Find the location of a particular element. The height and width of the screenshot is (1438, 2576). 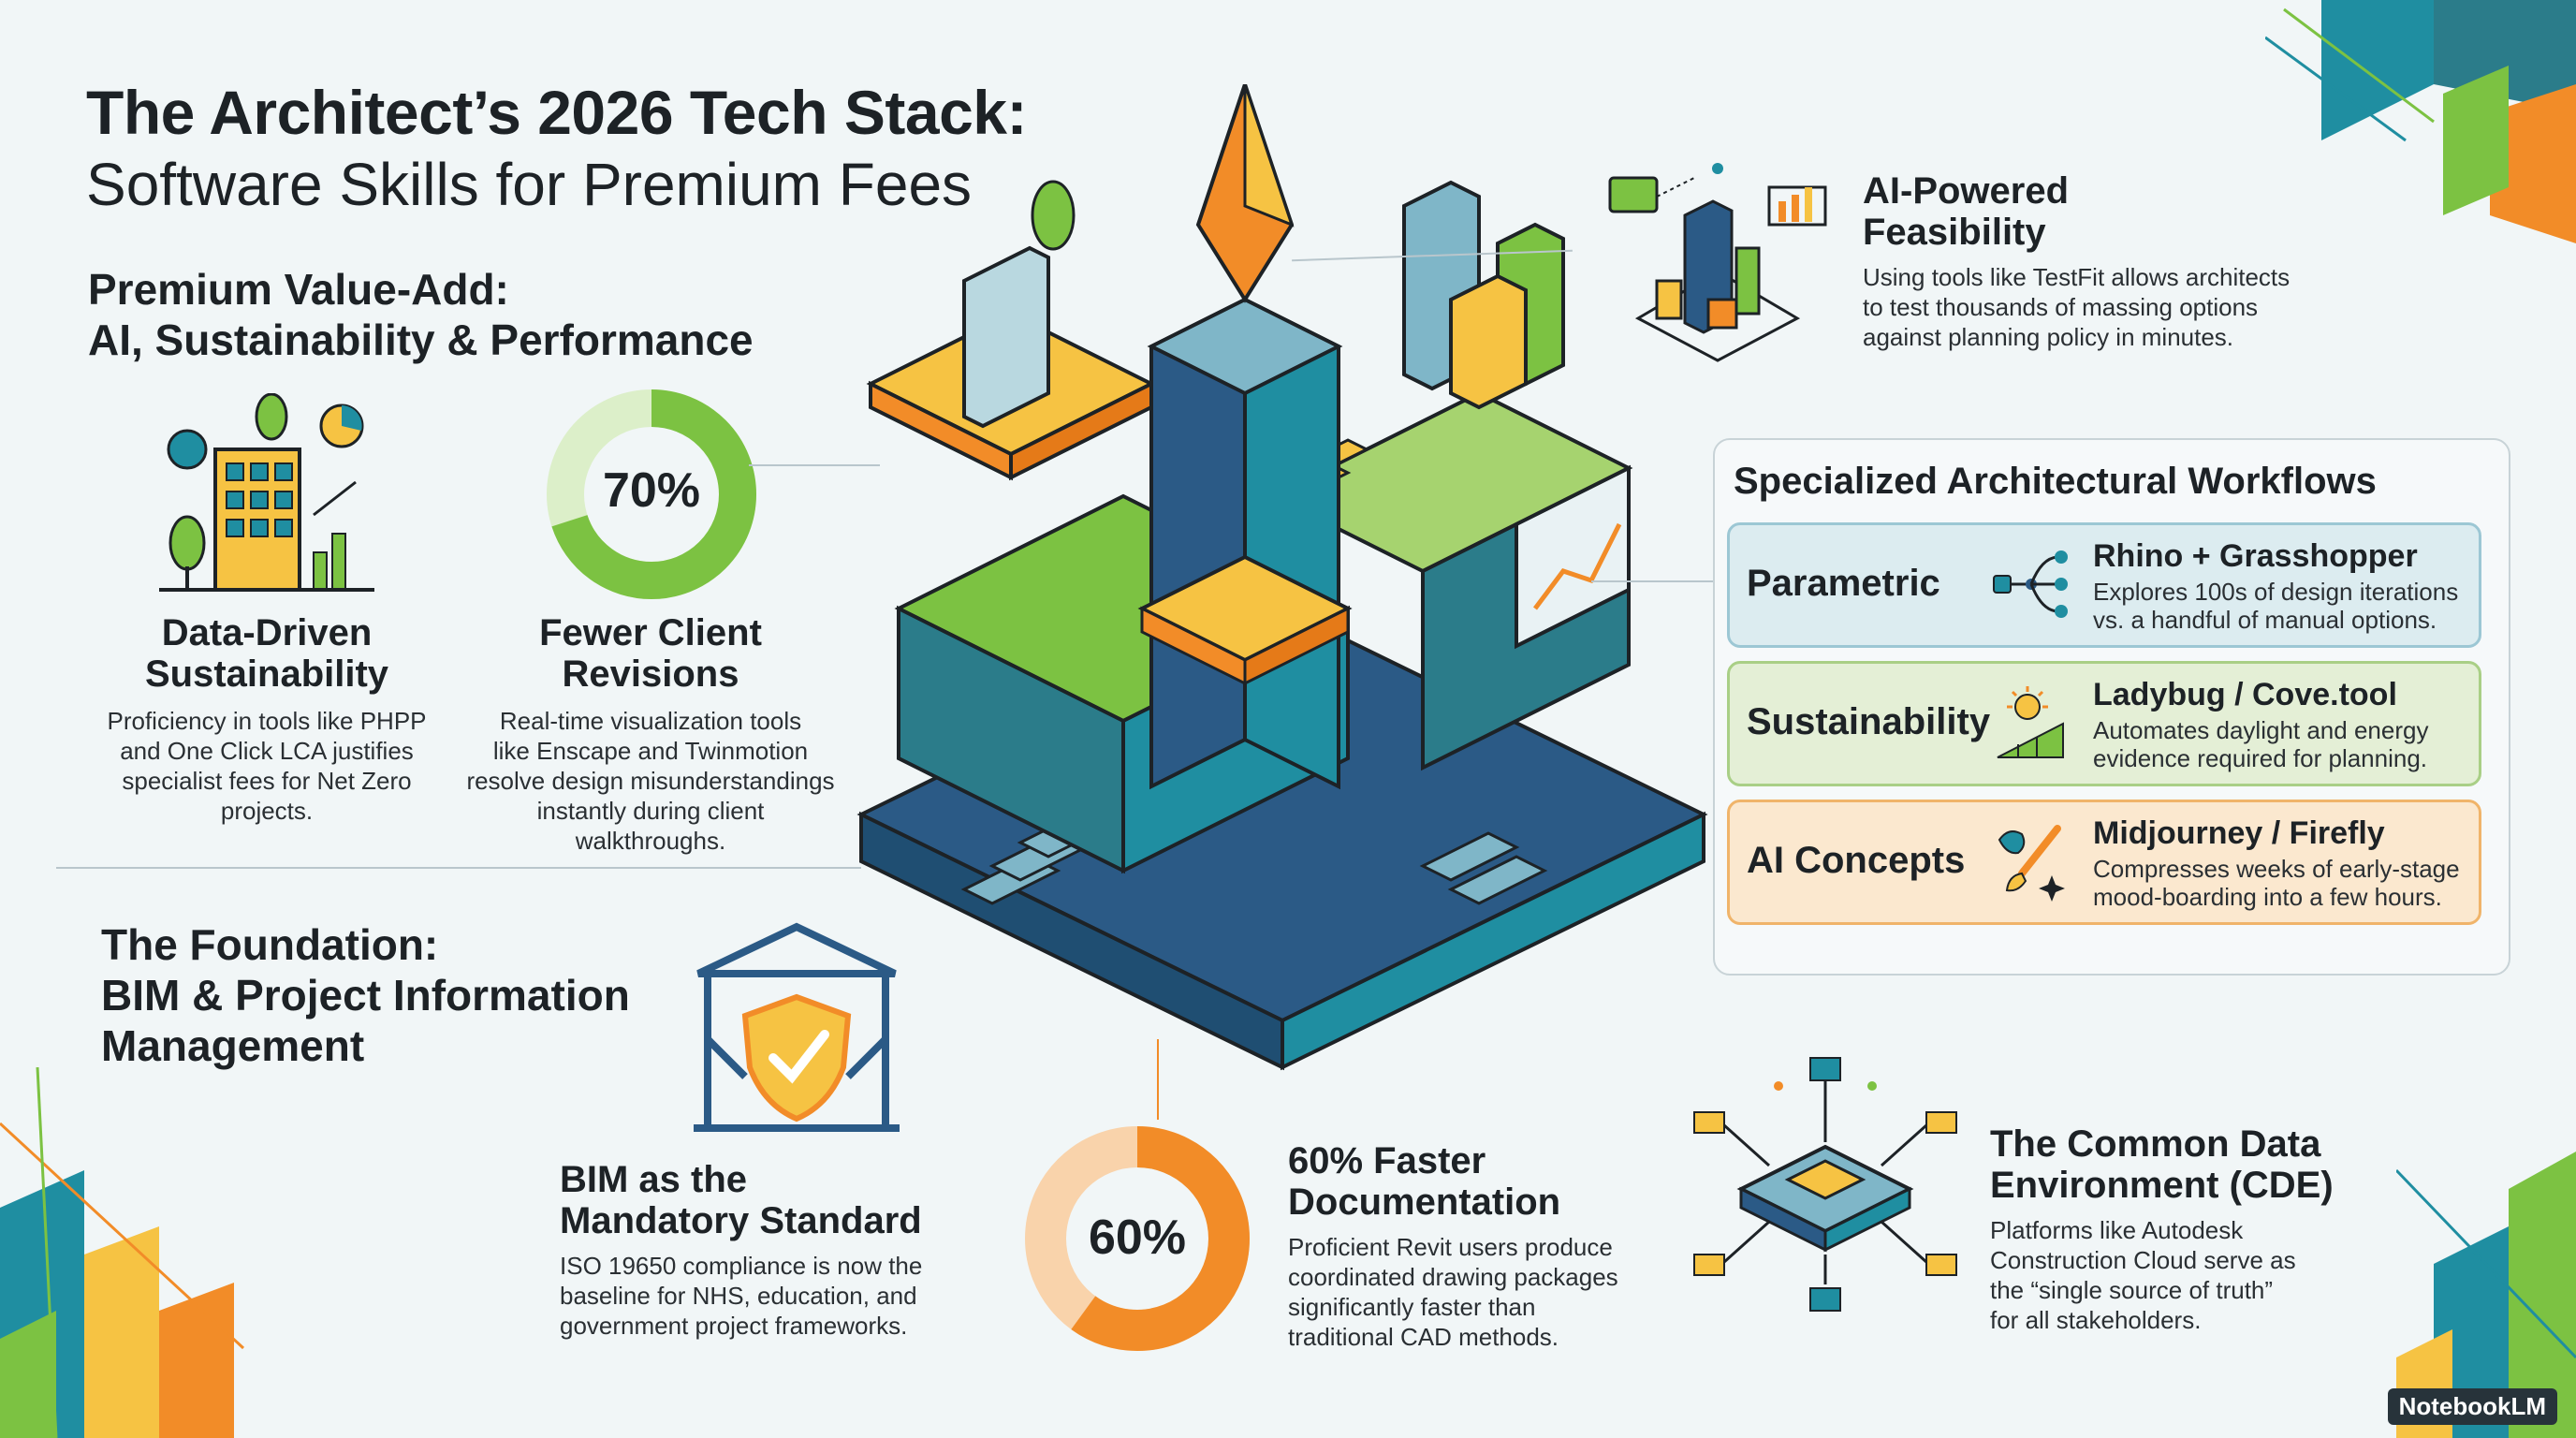

documentation-body-line: Proficient Revit users produce is located at coordinates (1450, 1247).